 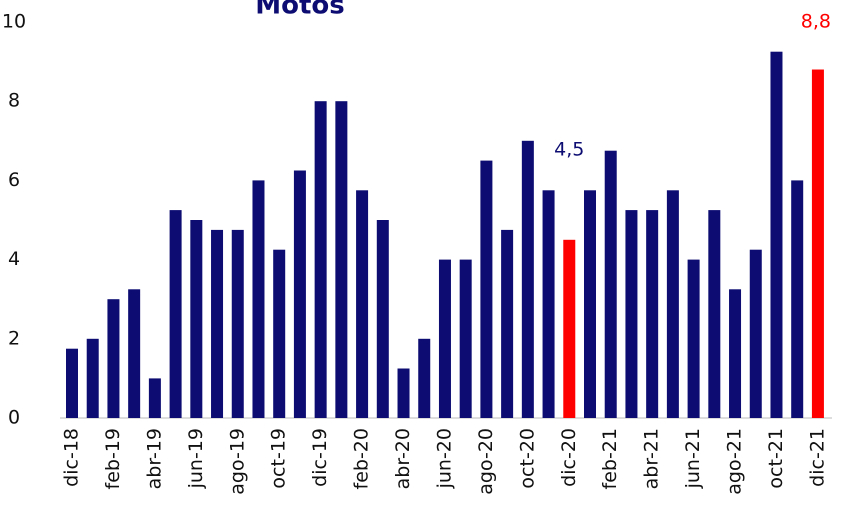 What do you see at coordinates (444, 458) in the screenshot?
I see `x-tick-label: jun-20` at bounding box center [444, 458].